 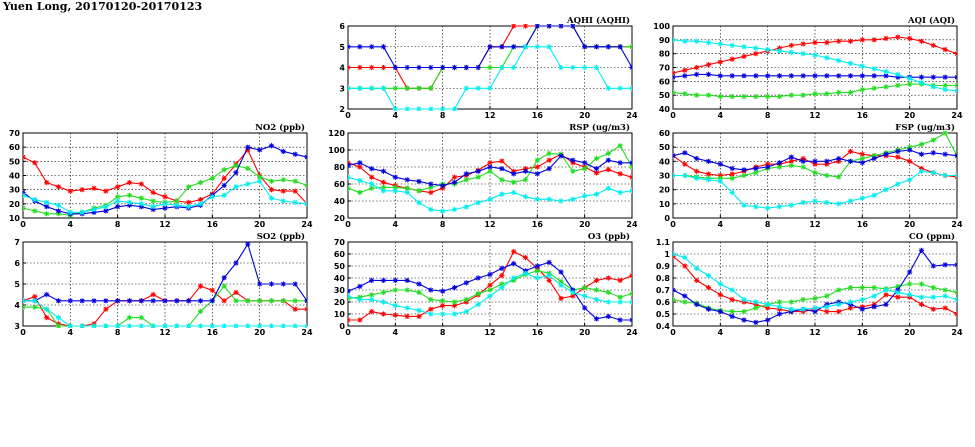 I want to click on y-tick-label: 1, so click(x=667, y=254).